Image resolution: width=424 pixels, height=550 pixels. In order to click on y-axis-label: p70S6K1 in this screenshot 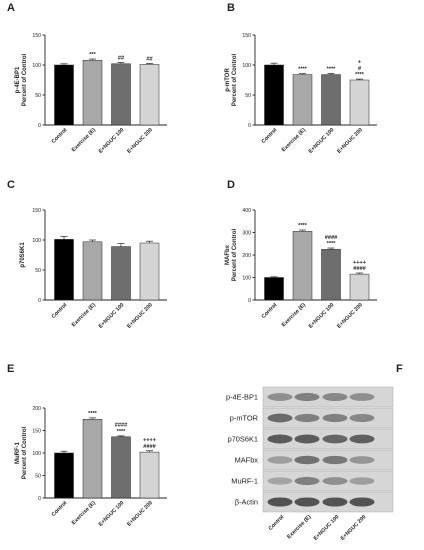, I will do `click(23, 255)`.